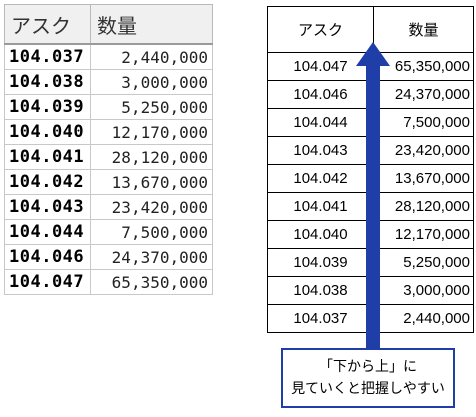  Describe the element at coordinates (368, 378) in the screenshot. I see `callout-box: 「下から上」に 見ていくと把握しやすい` at that location.